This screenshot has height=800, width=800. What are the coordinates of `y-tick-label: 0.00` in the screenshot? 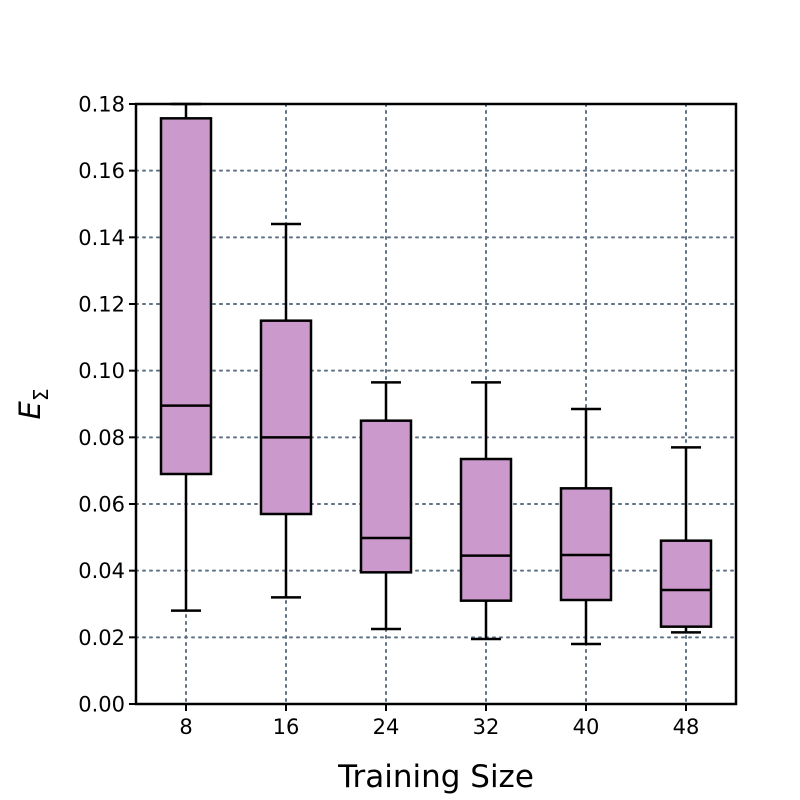 It's located at (101, 705).